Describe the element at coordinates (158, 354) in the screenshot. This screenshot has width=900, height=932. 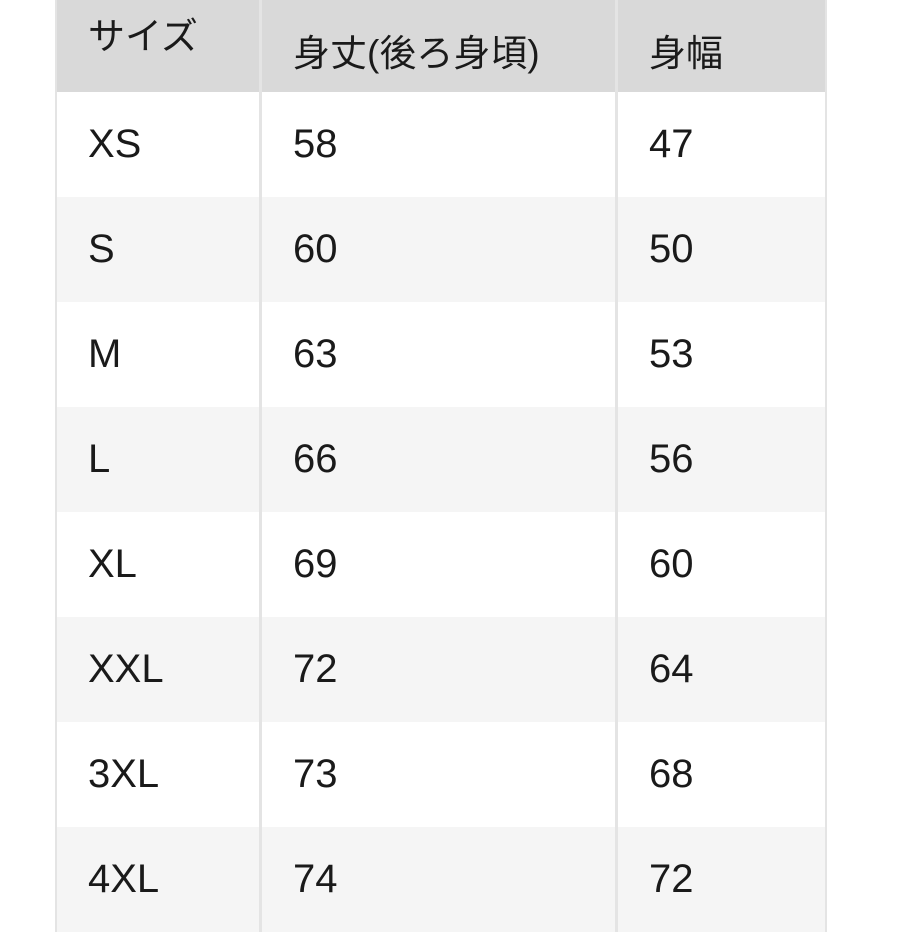
I see `size-cell: M` at that location.